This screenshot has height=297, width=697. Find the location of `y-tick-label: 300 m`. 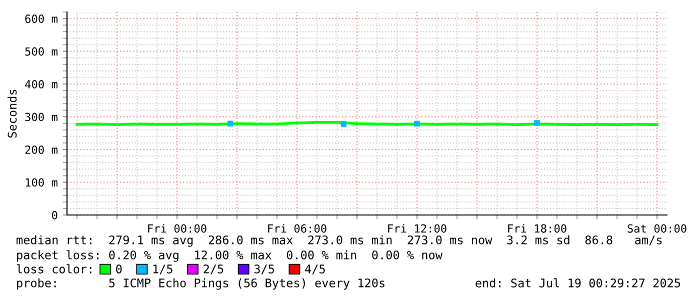

y-tick-label: 300 m is located at coordinates (41, 117).